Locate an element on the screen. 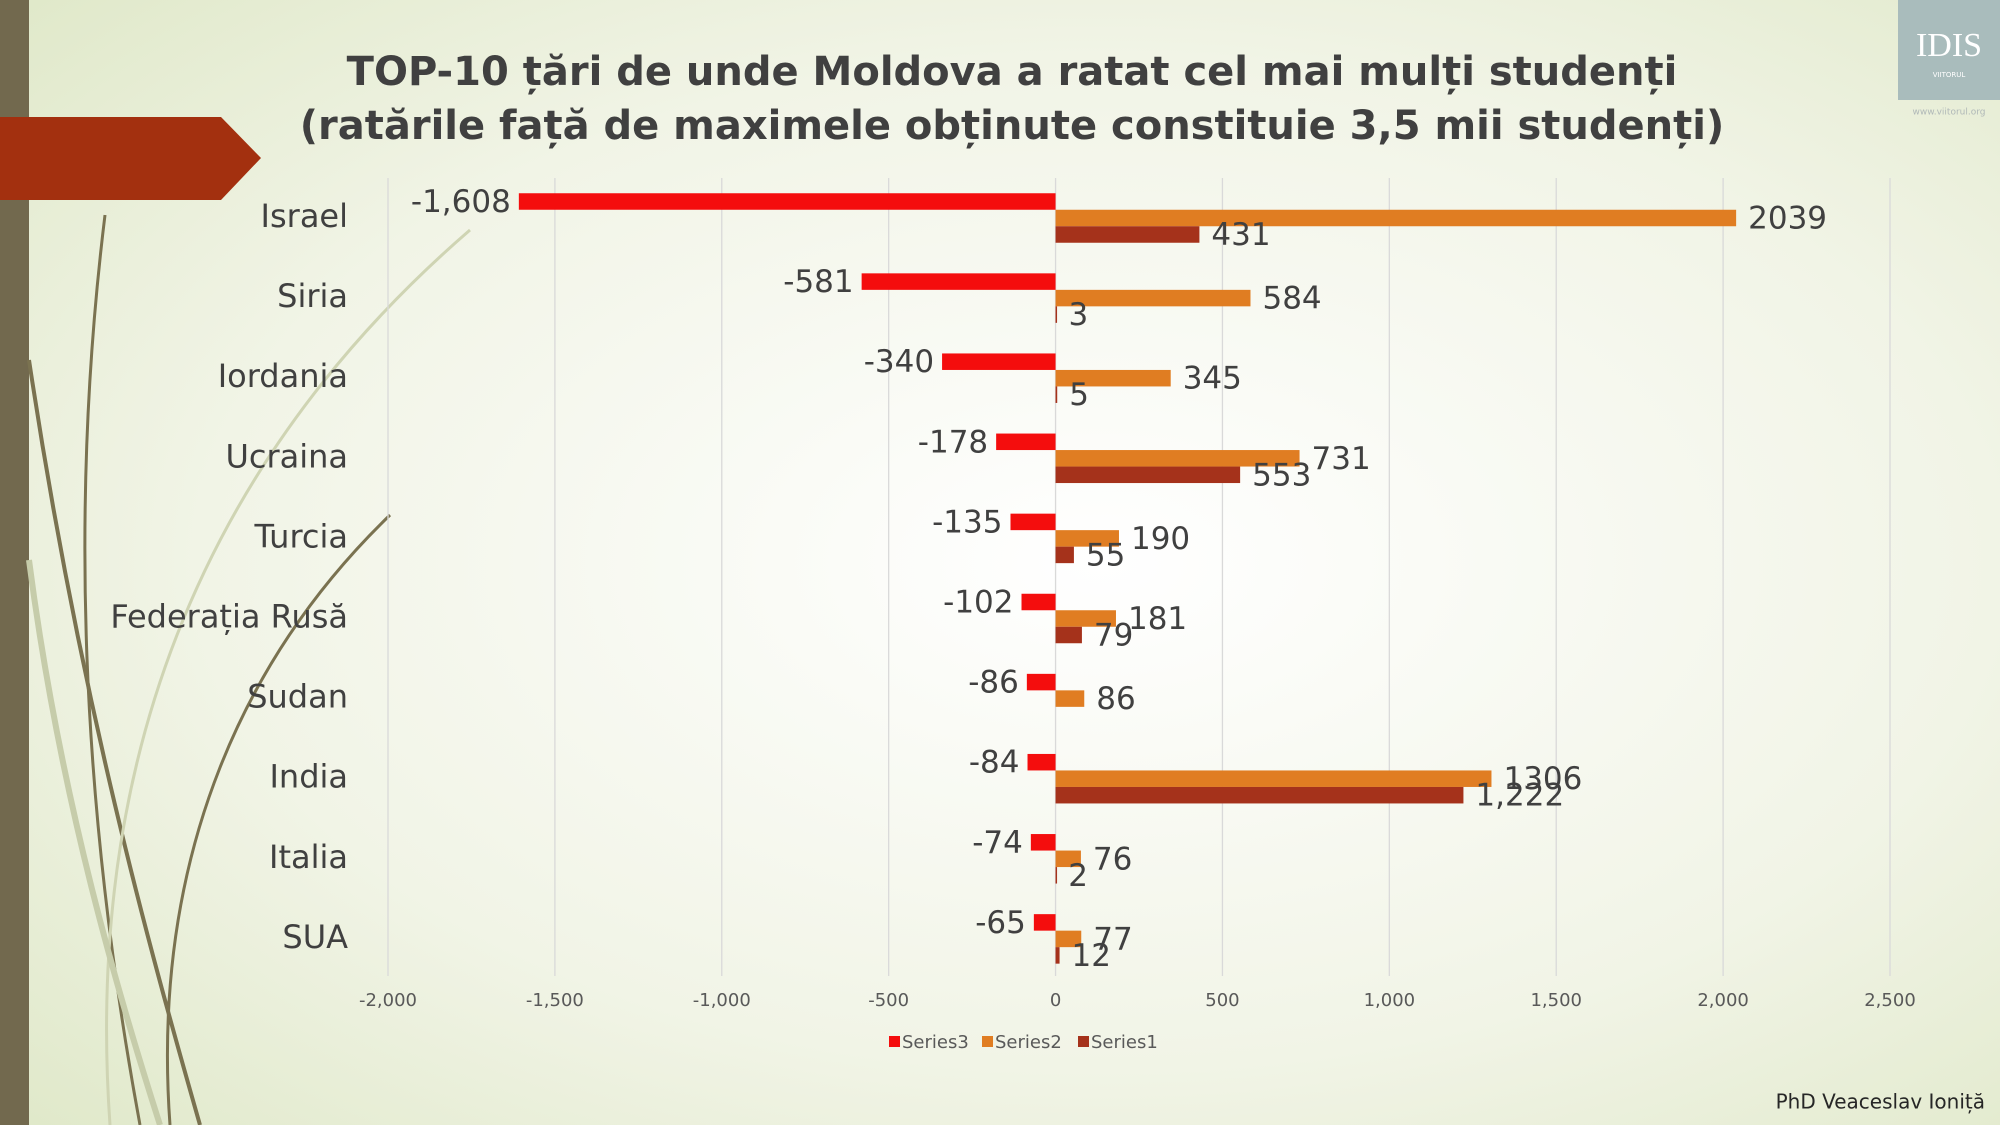 This screenshot has height=1125, width=2000. x-tick-label: -500 is located at coordinates (888, 1000).